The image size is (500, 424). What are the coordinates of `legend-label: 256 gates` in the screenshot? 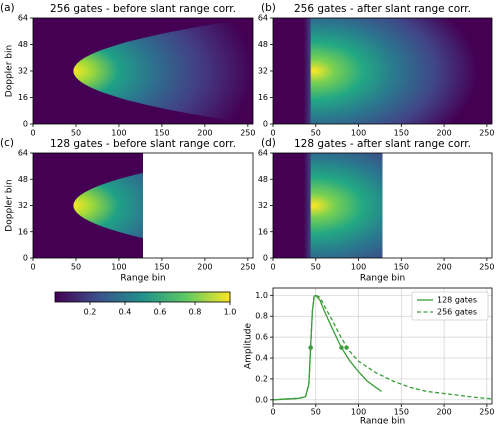 It's located at (457, 312).